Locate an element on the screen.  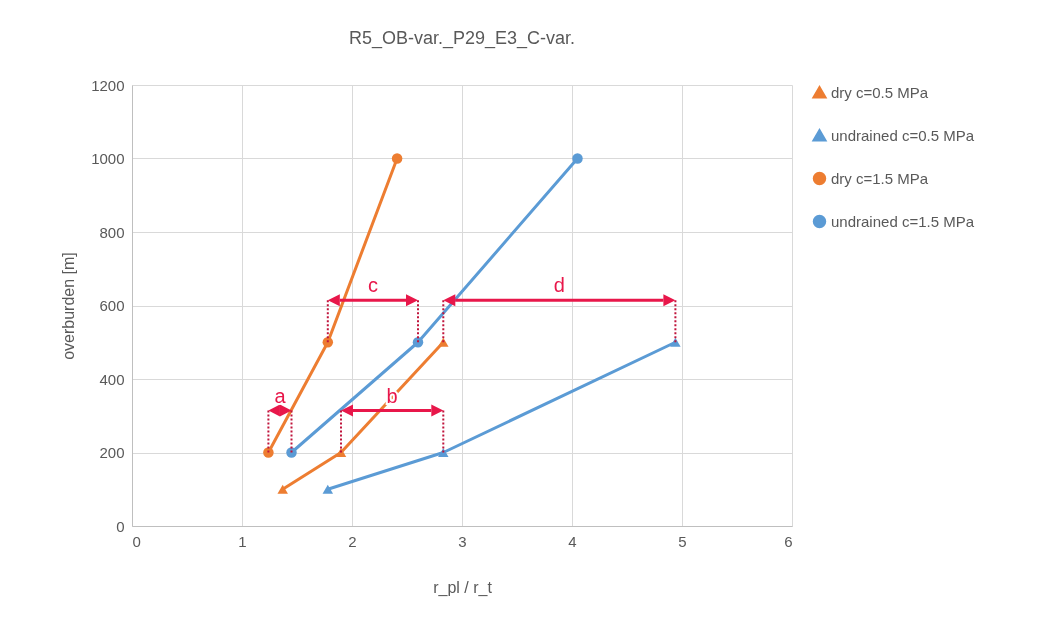
x-tick-label: 5 is located at coordinates (682, 541).